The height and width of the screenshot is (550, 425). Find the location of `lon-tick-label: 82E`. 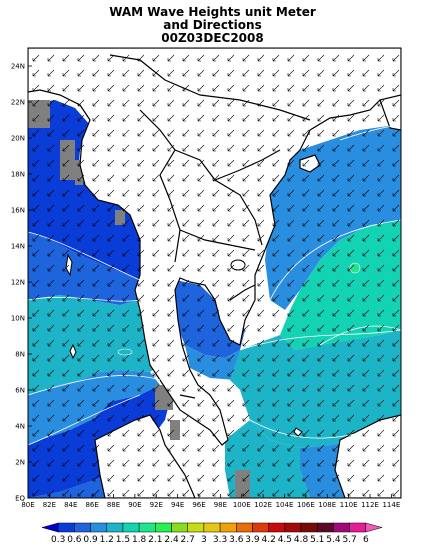

lon-tick-label: 82E is located at coordinates (49, 505).